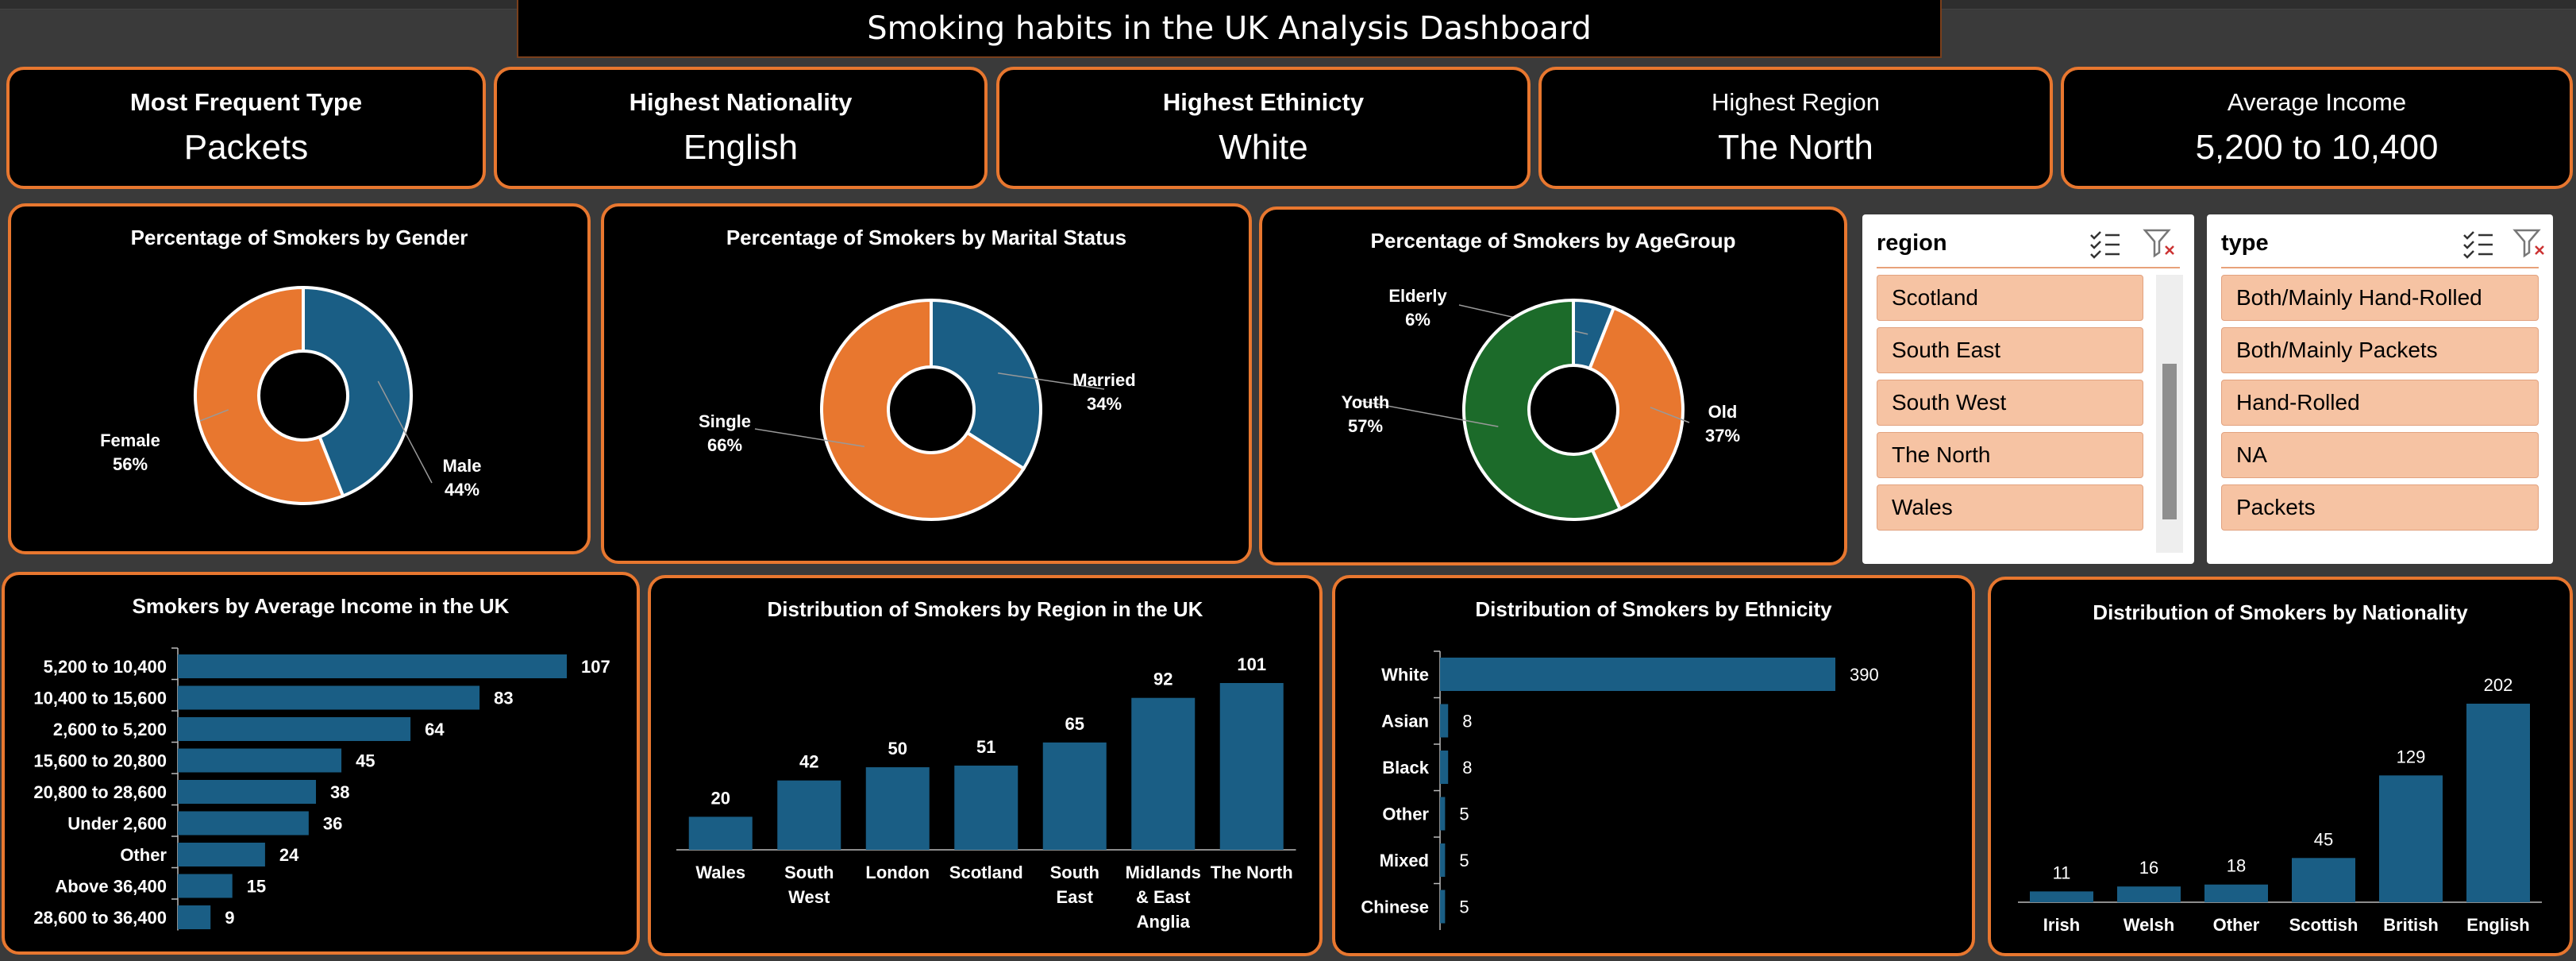 The image size is (2576, 961). What do you see at coordinates (1395, 907) in the screenshot?
I see `category-label: Chinese` at bounding box center [1395, 907].